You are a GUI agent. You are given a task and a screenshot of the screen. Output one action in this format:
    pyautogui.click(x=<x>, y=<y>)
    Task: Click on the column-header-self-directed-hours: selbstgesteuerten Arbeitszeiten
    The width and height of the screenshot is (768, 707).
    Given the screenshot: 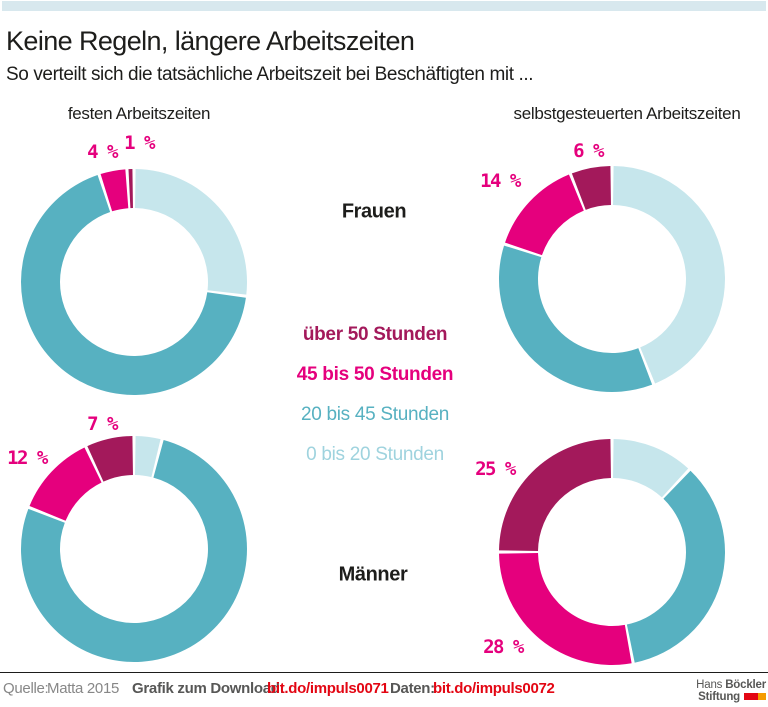 What is the action you would take?
    pyautogui.click(x=627, y=113)
    